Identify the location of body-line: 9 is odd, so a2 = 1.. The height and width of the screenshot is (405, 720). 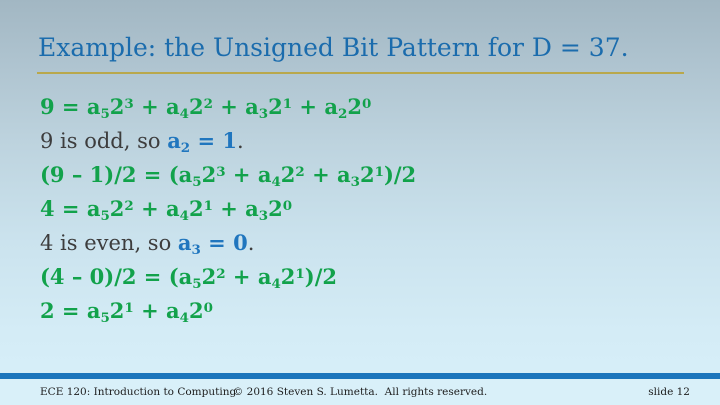
(228, 141).